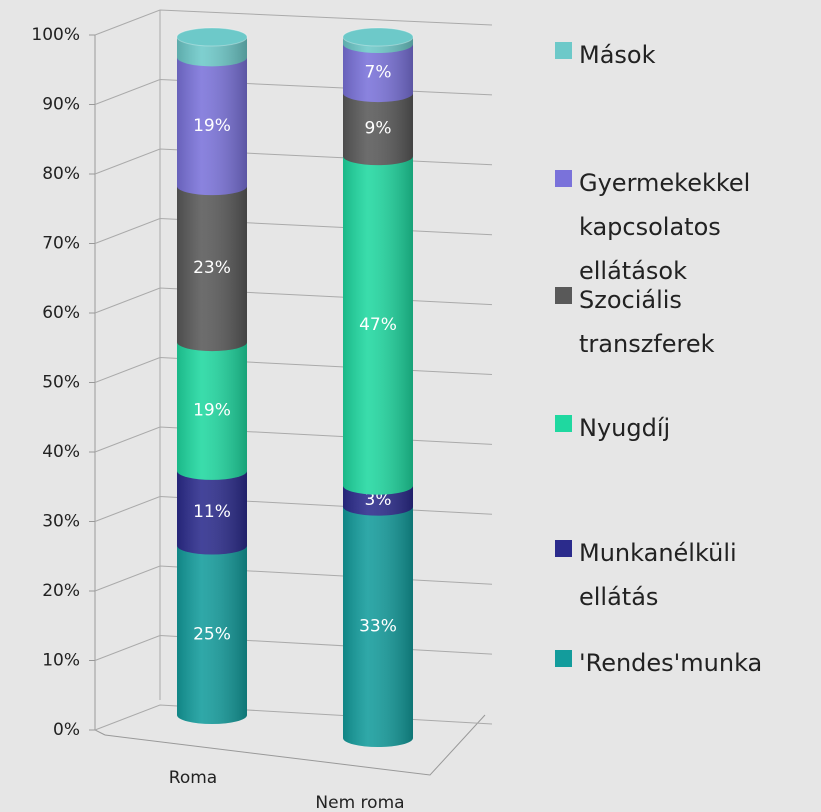 The height and width of the screenshot is (812, 821). I want to click on y-tick-label: 30%, so click(61, 522).